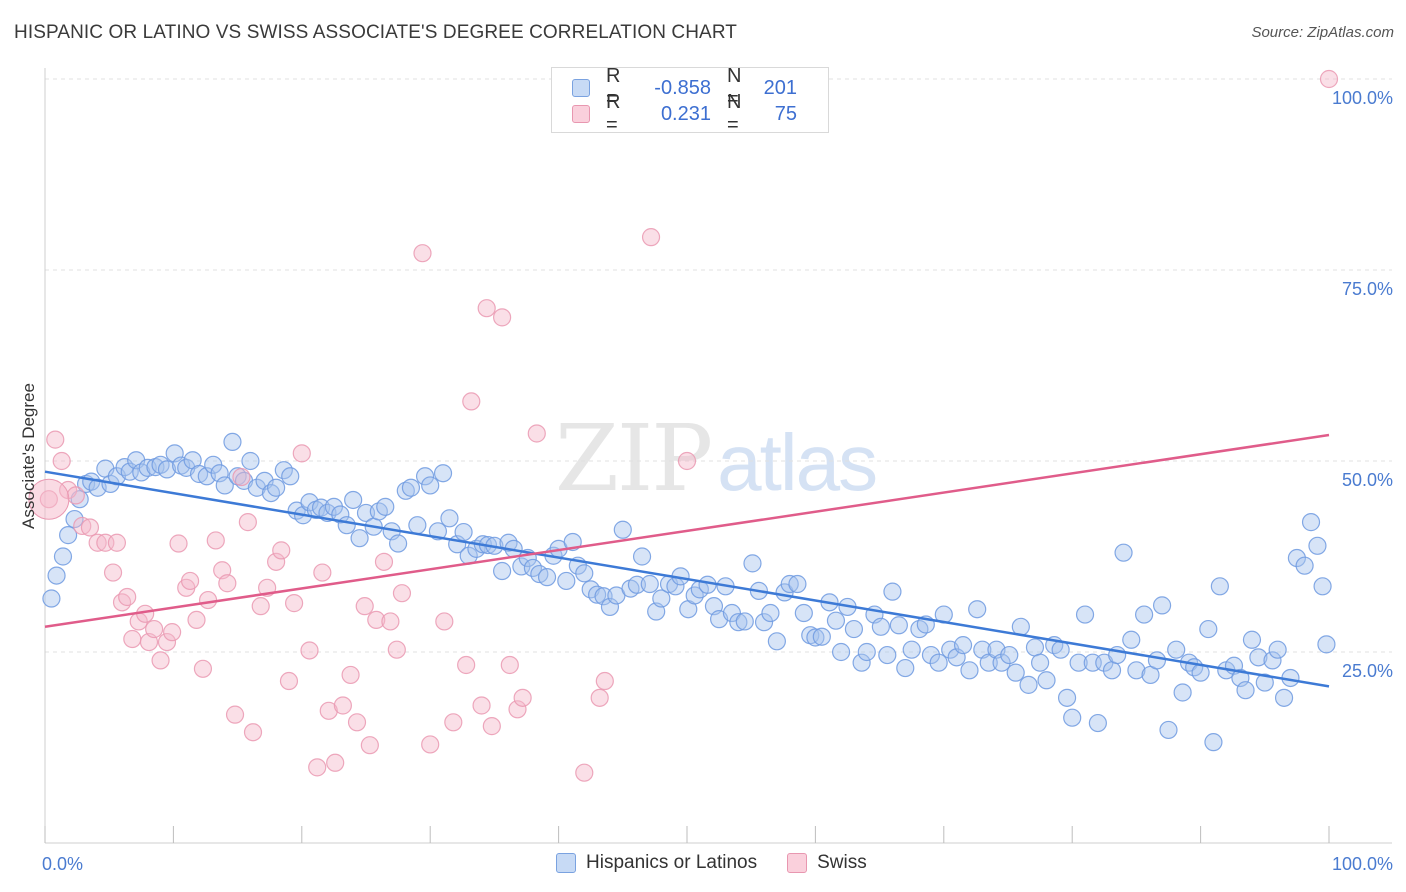 The image size is (1406, 892). What do you see at coordinates (1362, 864) in the screenshot?
I see `x-tick-label-max: 100.0%` at bounding box center [1362, 864].